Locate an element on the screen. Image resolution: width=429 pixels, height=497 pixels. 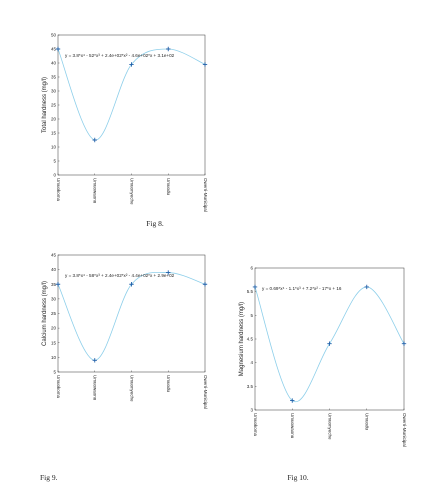
y-tick-label: 50 is located at coordinates (54, 35).